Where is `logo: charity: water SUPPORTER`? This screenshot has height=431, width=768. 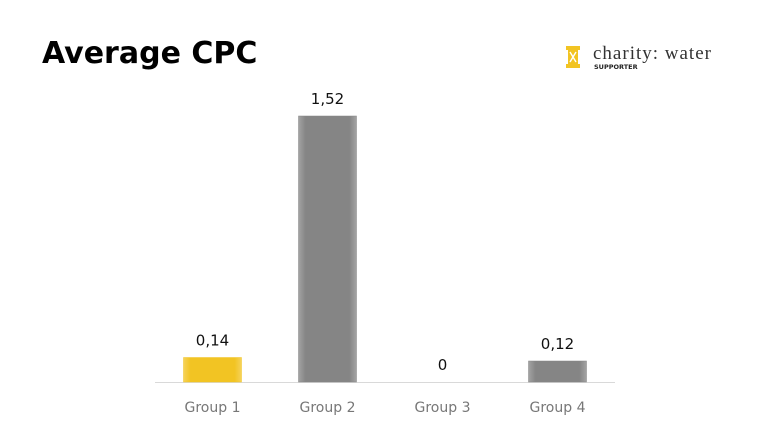
logo: charity: water SUPPORTER is located at coordinates (639, 57).